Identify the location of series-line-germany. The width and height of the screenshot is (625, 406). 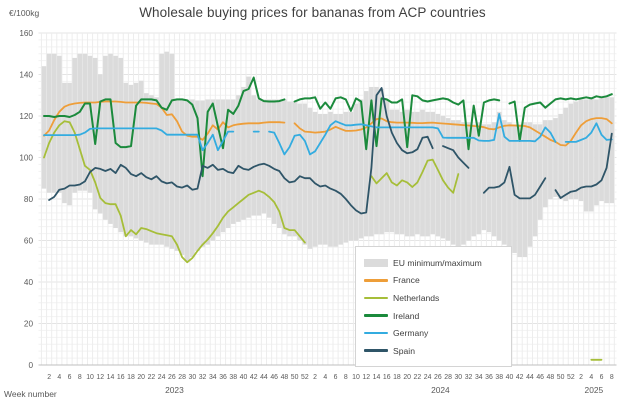
(328, 134).